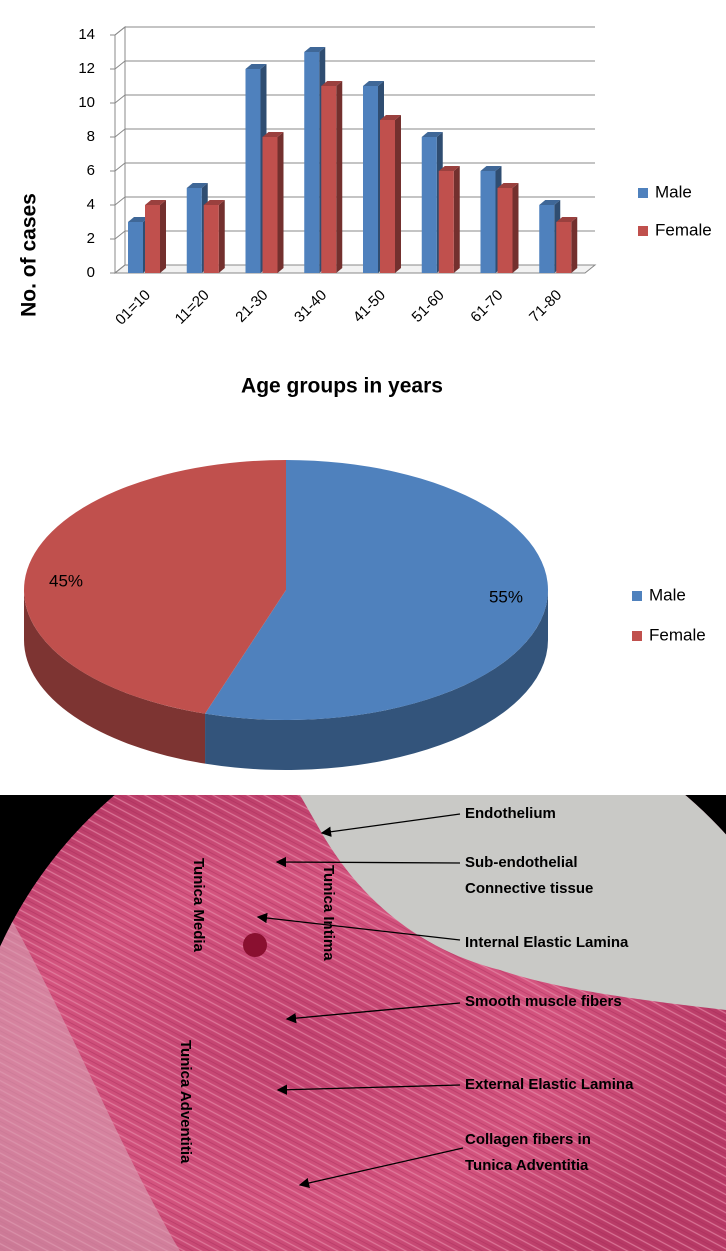 The image size is (726, 1251). I want to click on y-tick-label: 12, so click(86, 68).